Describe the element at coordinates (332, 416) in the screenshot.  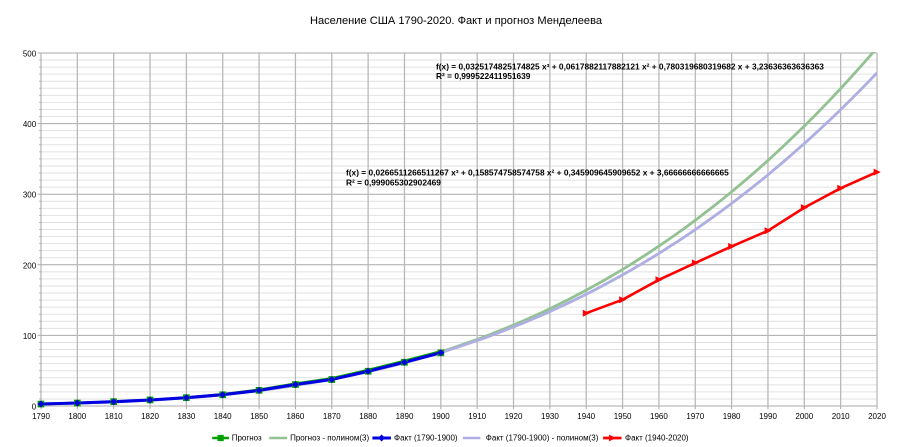
I see `svg-text: 1870` at that location.